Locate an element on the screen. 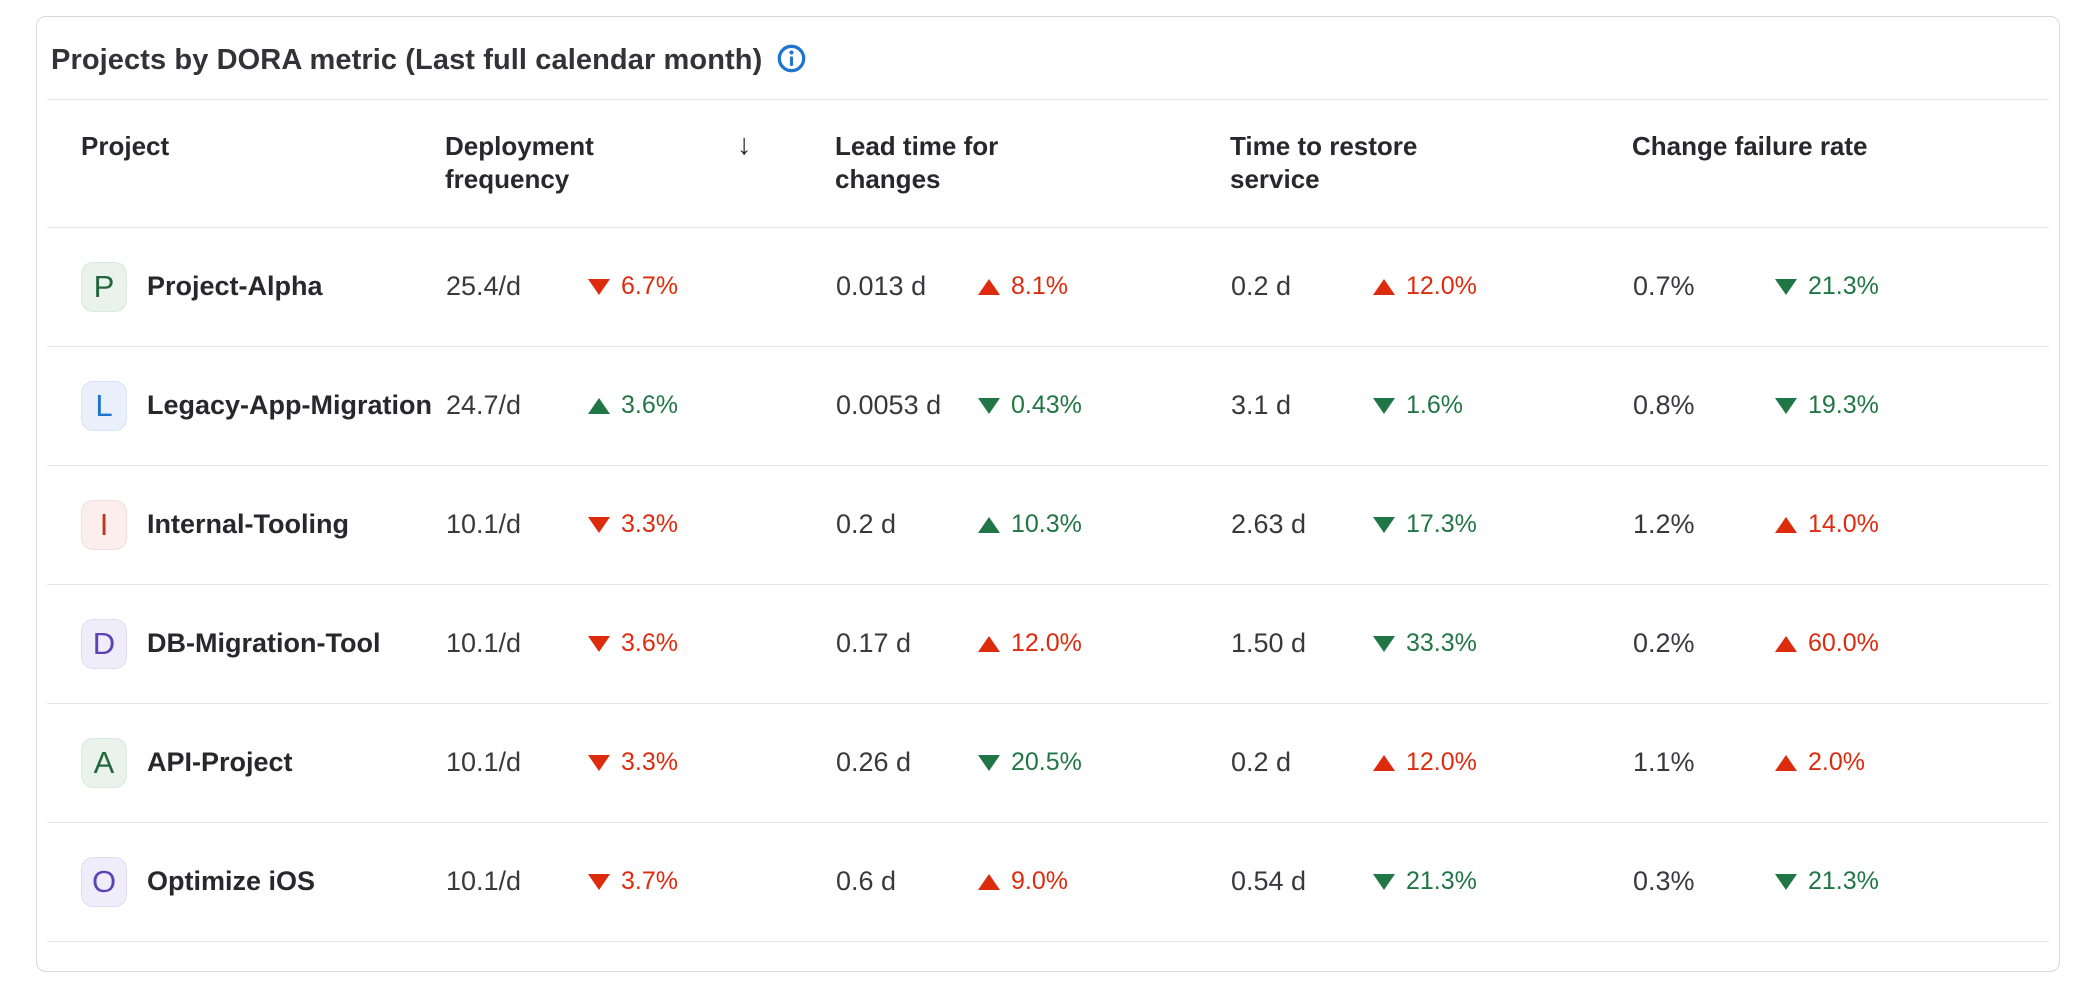  metric-value: 3.1 d is located at coordinates (1261, 405).